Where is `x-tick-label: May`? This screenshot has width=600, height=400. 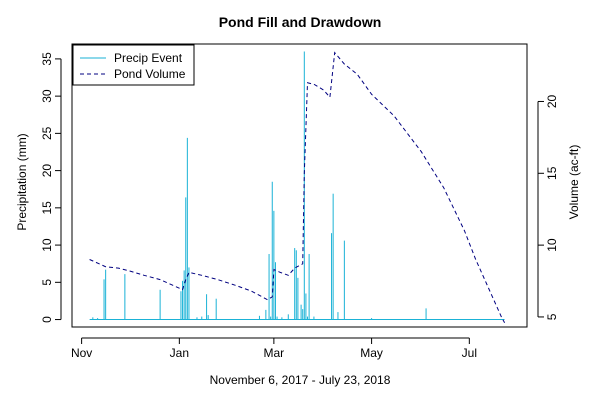
x-tick-label: May is located at coordinates (371, 353).